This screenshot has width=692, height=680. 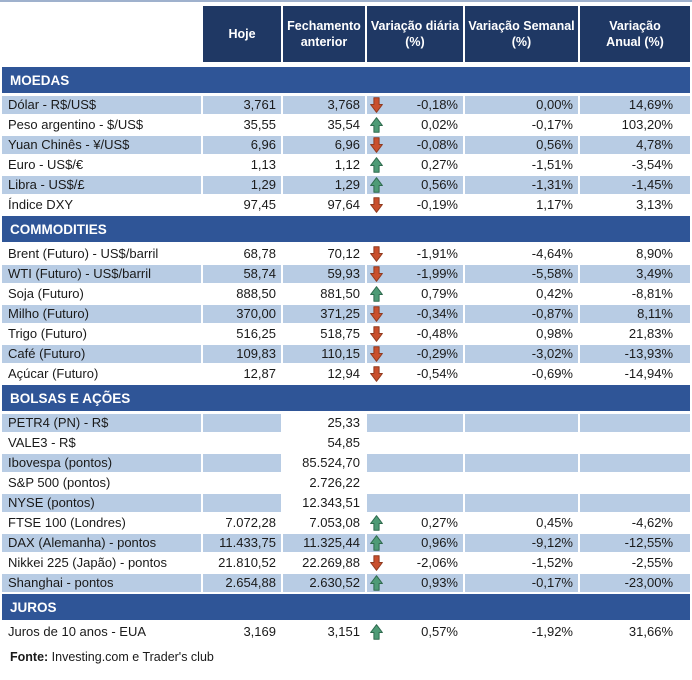 What do you see at coordinates (131, 657) in the screenshot?
I see `source-text: Investing.com e Trader's club` at bounding box center [131, 657].